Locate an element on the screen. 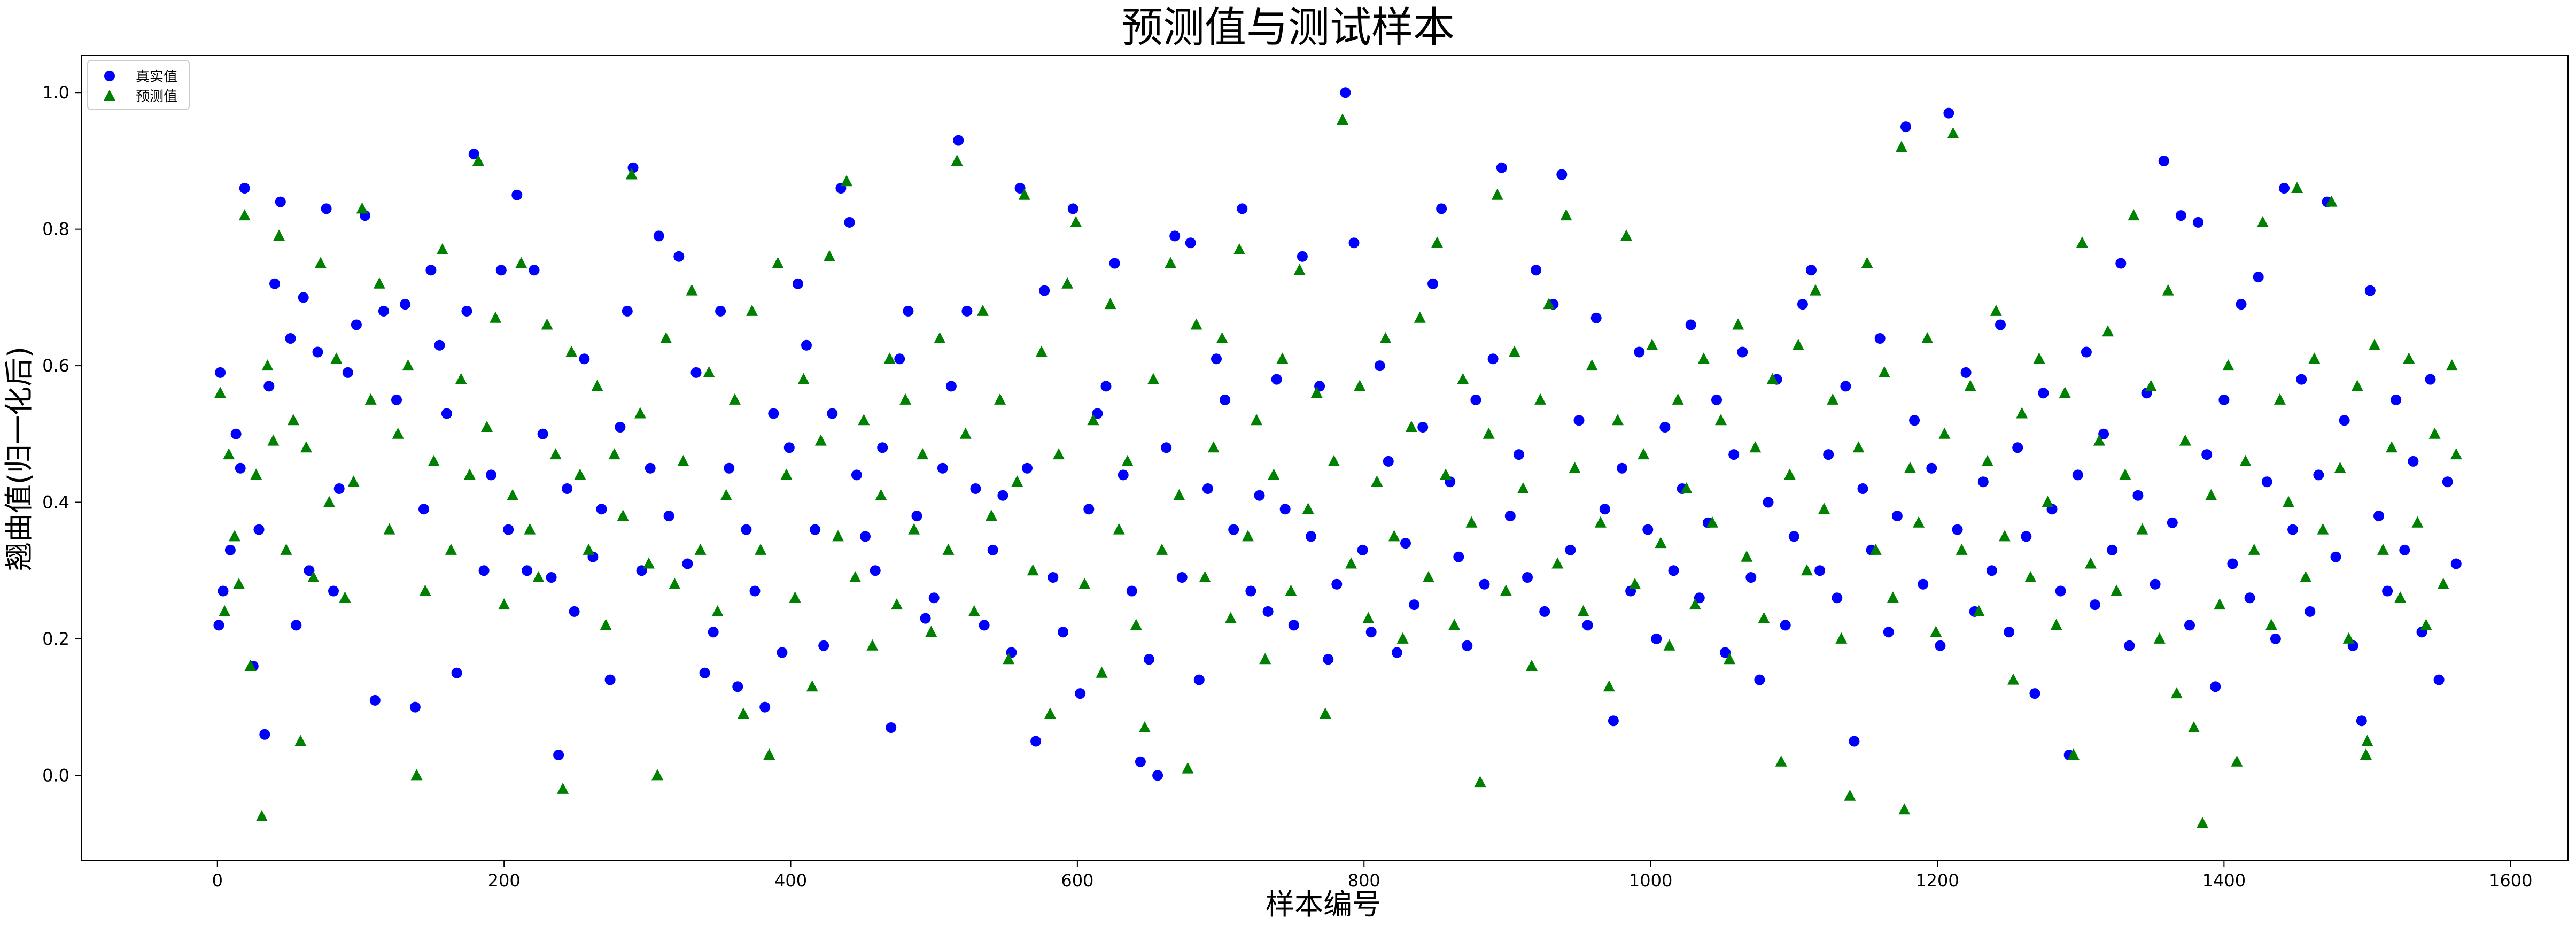 This screenshot has height=934, width=2576. y-axis: 0.0 0.2 0.4 0.6 0.8 1.0 is located at coordinates (61, 433).